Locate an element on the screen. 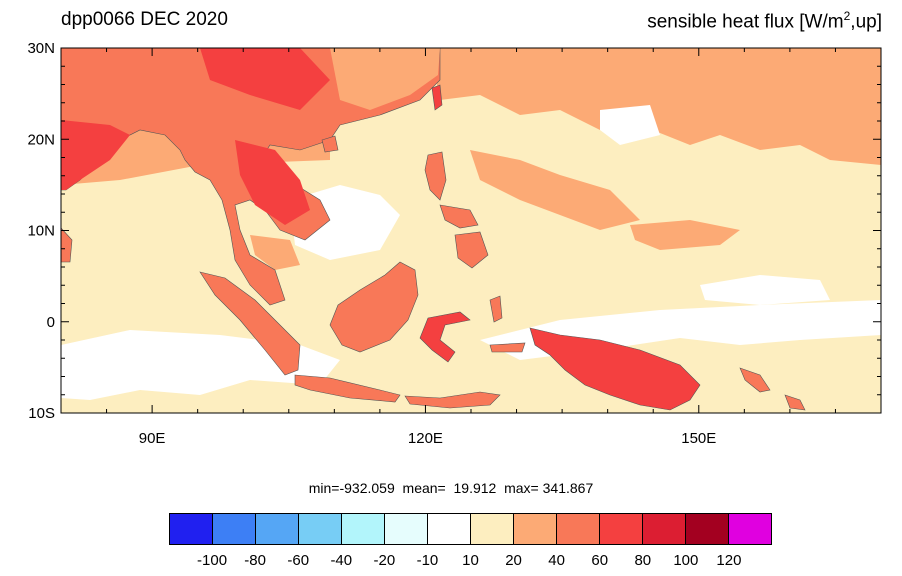 This screenshot has width=902, height=576. landmass-halmahera is located at coordinates (496, 309).